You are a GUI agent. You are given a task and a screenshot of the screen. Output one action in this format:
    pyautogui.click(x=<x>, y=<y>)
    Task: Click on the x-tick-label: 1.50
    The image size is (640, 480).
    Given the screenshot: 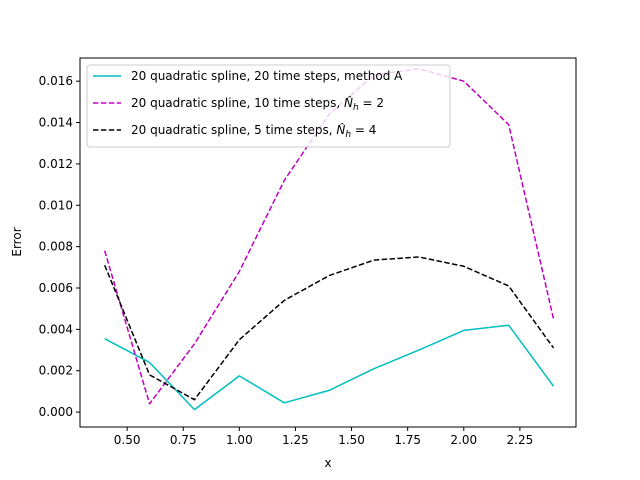 What is the action you would take?
    pyautogui.click(x=351, y=440)
    